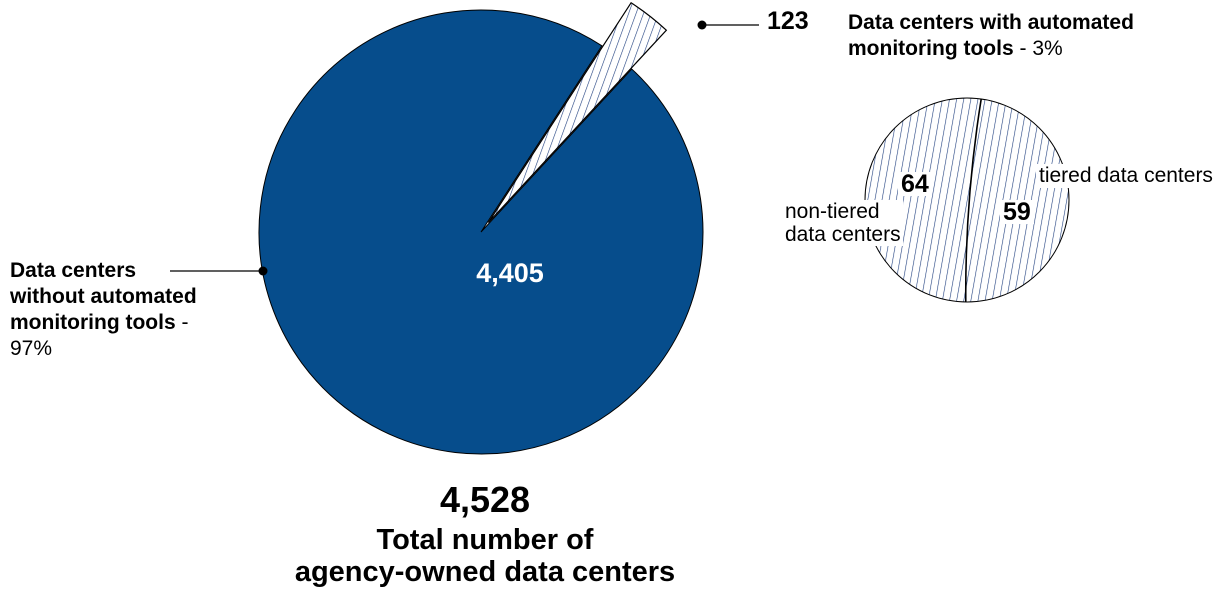 The width and height of the screenshot is (1216, 595). I want to click on label-without-line3: monitoring tools -, so click(99, 322).